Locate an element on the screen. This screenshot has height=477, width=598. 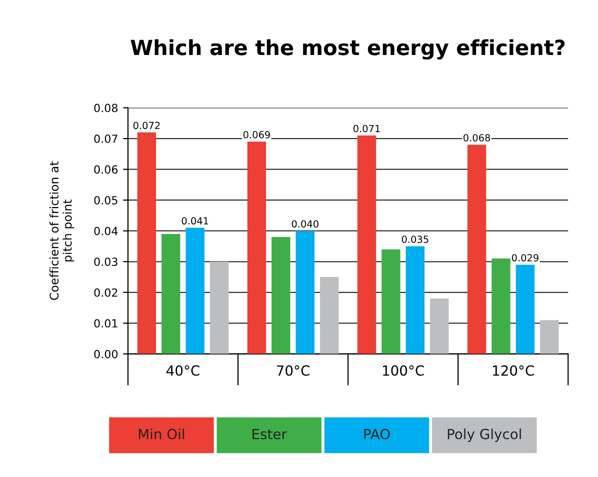
x-tick-label: 70°C is located at coordinates (293, 370).